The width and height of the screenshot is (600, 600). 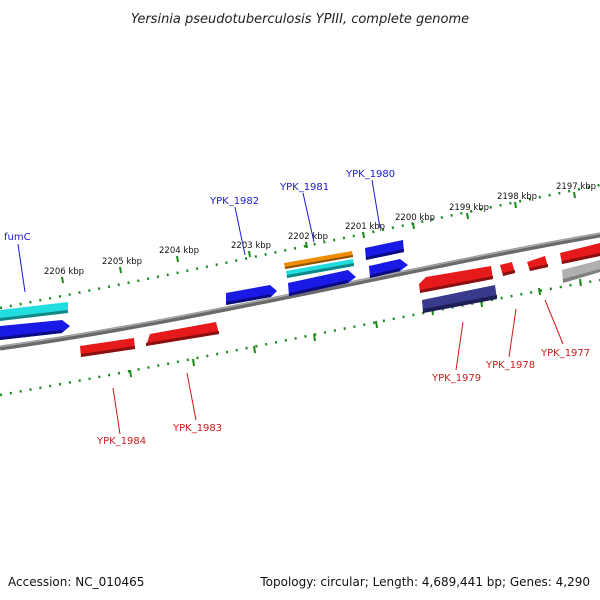 What do you see at coordinates (122, 262) in the screenshot?
I see `tick-label: 2205 kbp` at bounding box center [122, 262].